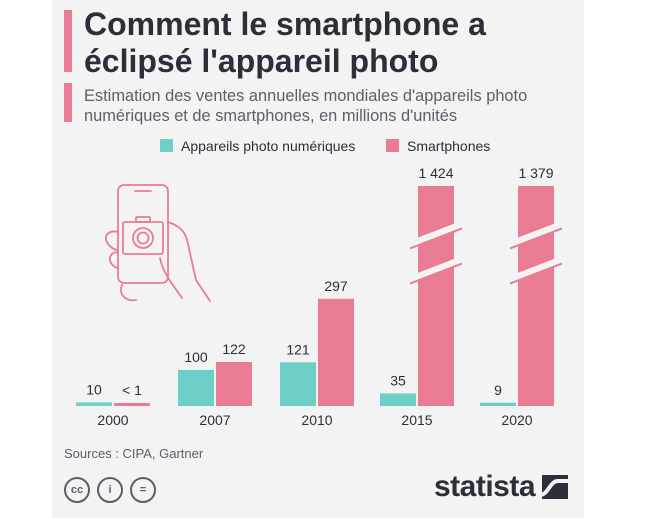 The image size is (650, 518). What do you see at coordinates (436, 296) in the screenshot?
I see `bar-smartphones-2015` at bounding box center [436, 296].